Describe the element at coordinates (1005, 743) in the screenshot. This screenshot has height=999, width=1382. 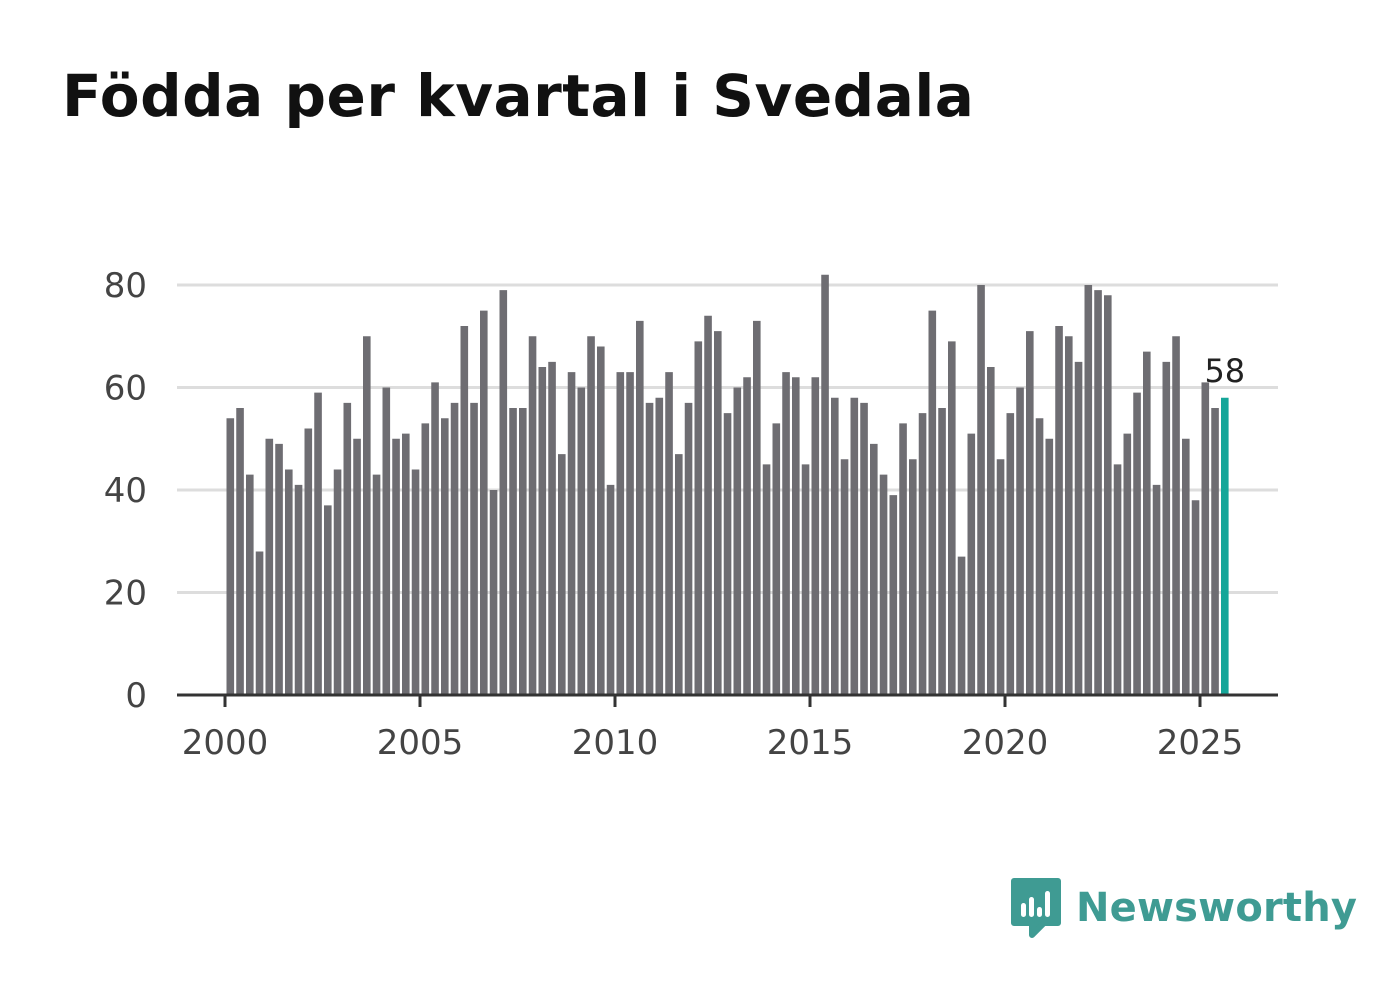
I see `x-tick-label: 2020` at that location.